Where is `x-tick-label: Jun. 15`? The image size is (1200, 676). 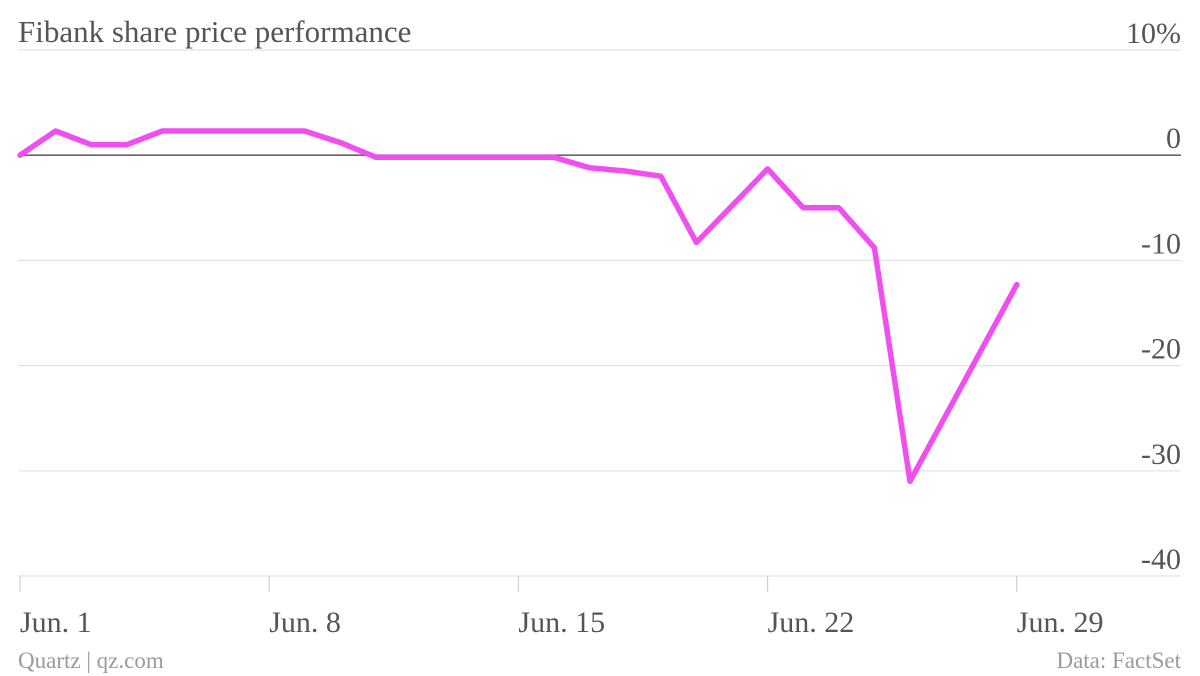
x-tick-label: Jun. 15 is located at coordinates (561, 622).